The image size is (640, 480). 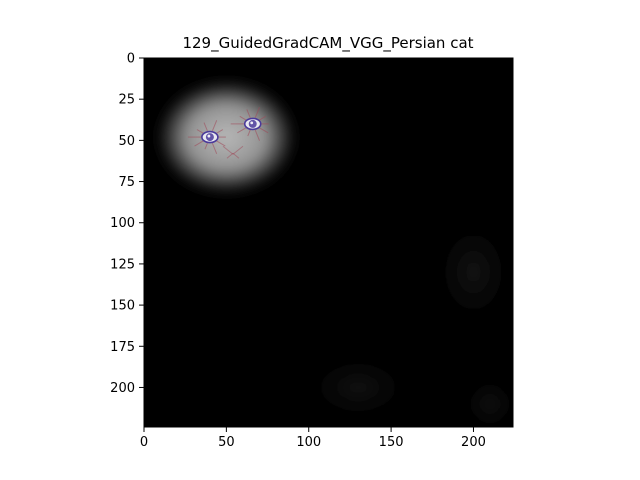 I want to click on y-tick-label: 175, so click(x=122, y=347).